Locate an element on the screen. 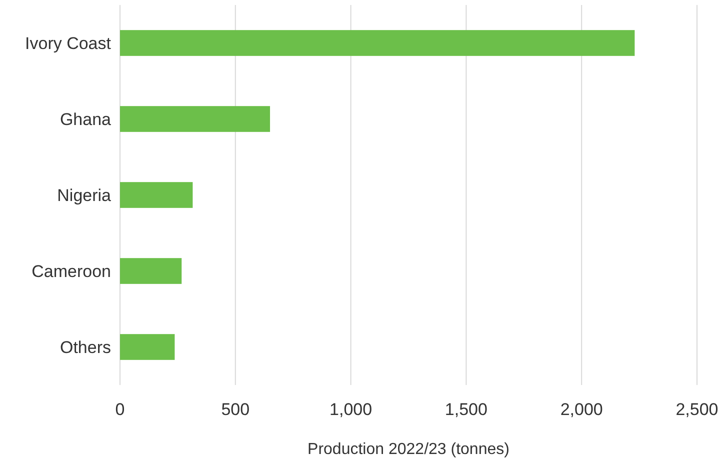 The image size is (723, 467). x-tick-label: 1,500 is located at coordinates (466, 409).